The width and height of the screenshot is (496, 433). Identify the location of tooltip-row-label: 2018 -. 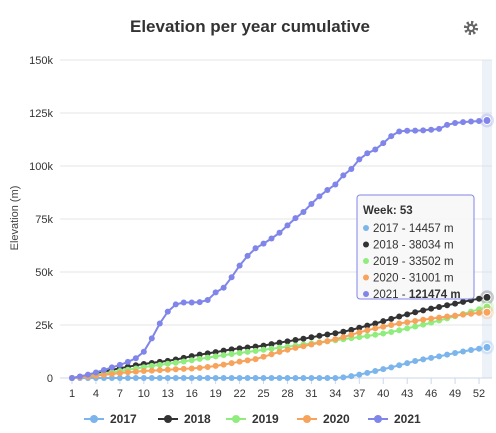
(391, 246).